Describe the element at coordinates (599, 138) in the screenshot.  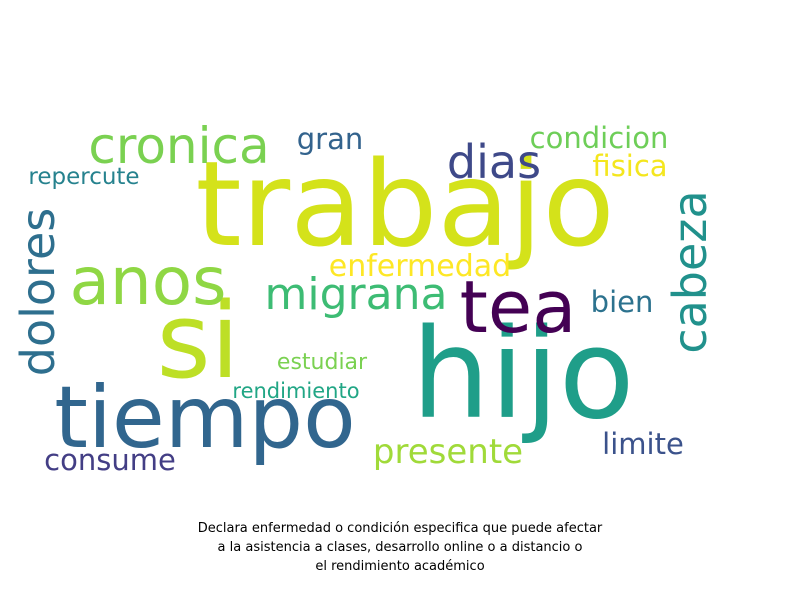
I see `word-condicion: condicion` at that location.